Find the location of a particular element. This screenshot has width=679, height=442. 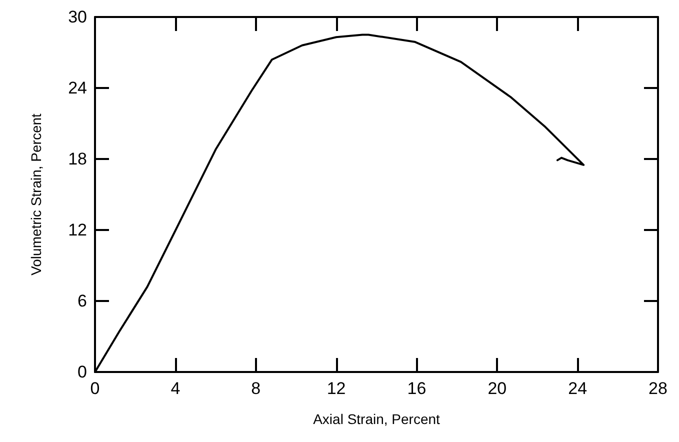

x-tick-label: 16 is located at coordinates (416, 388).